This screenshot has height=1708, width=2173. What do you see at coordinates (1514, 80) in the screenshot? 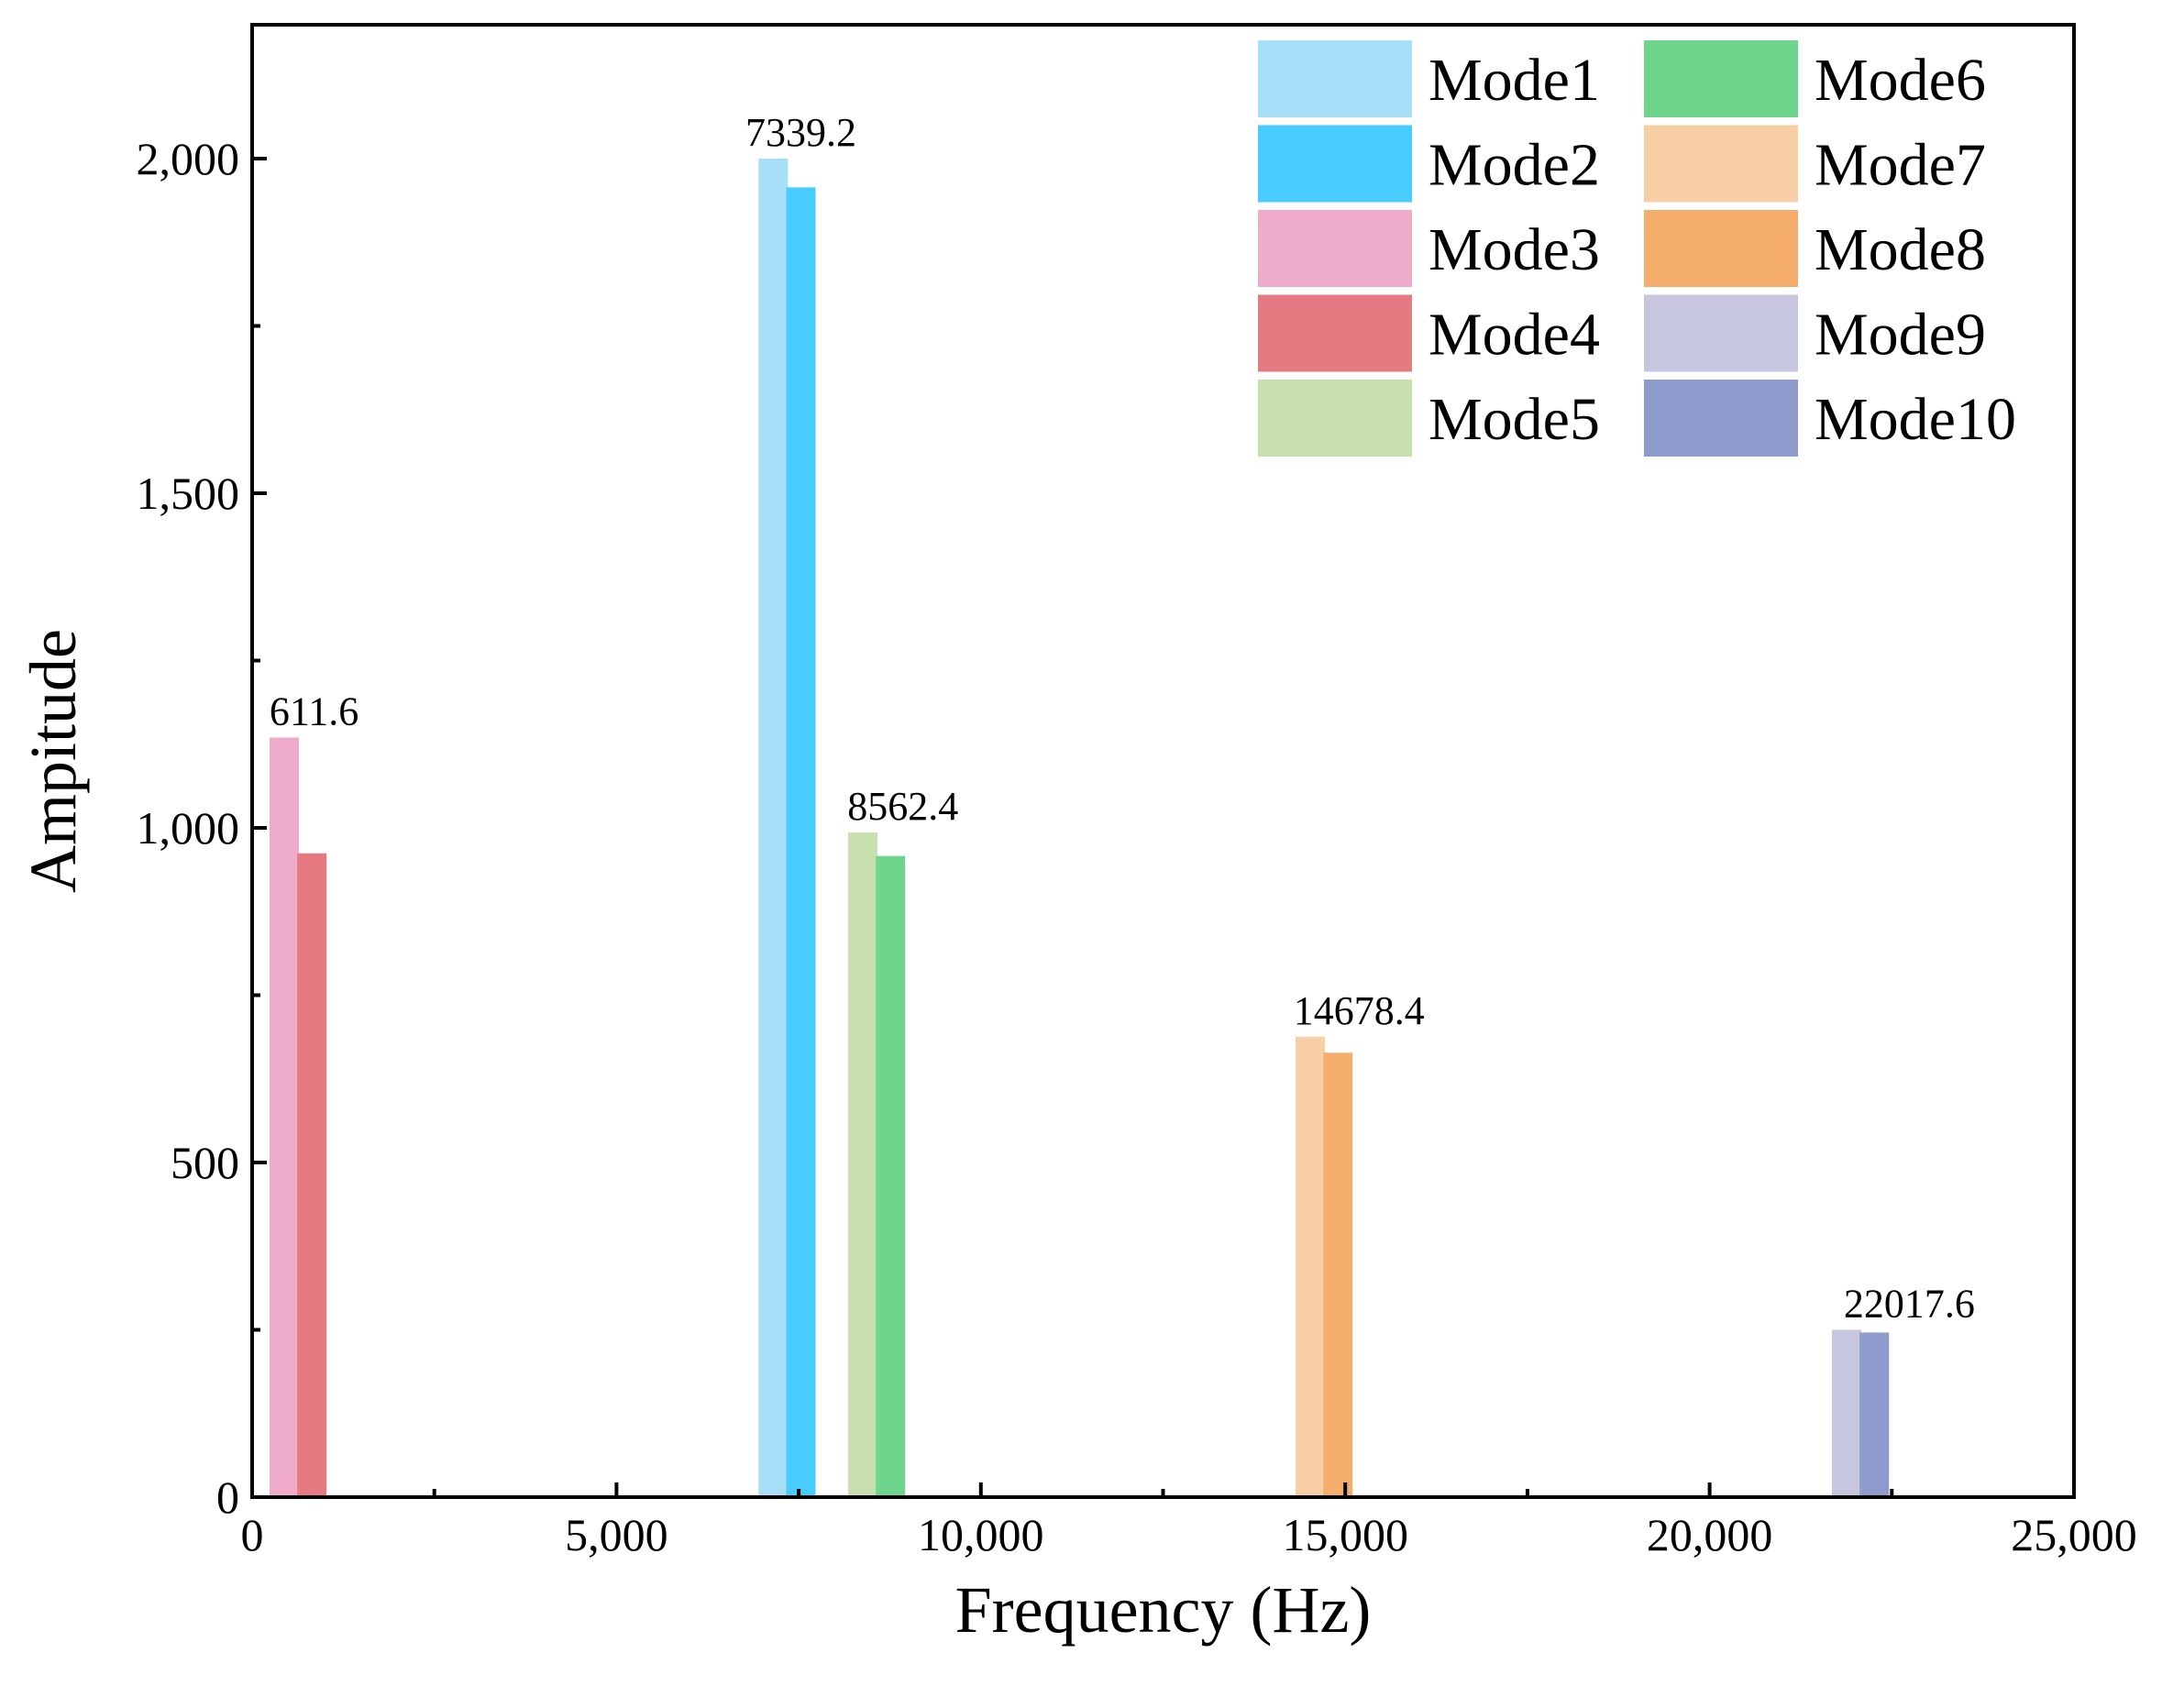
I see `legend-label: Mode1` at bounding box center [1514, 80].